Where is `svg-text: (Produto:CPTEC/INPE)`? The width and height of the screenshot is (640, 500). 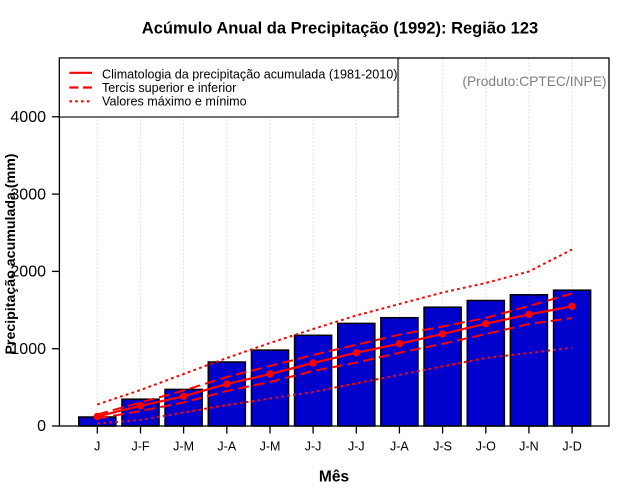
svg-text: (Produto:CPTEC/INPE) is located at coordinates (534, 81).